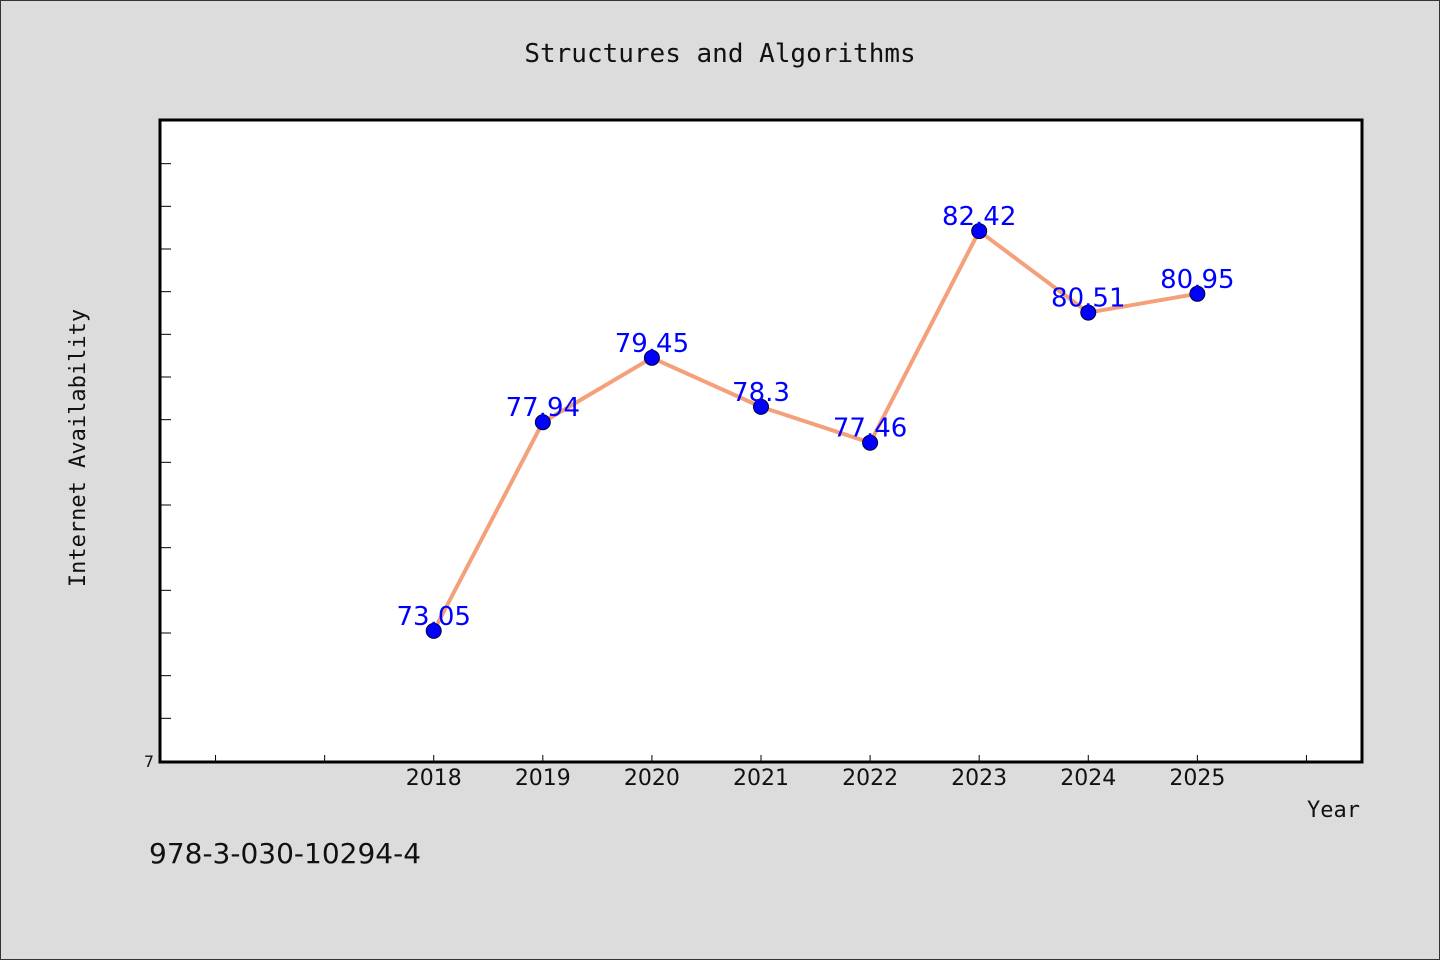 The width and height of the screenshot is (1440, 960). What do you see at coordinates (761, 393) in the screenshot?
I see `data-label: 78.3` at bounding box center [761, 393].